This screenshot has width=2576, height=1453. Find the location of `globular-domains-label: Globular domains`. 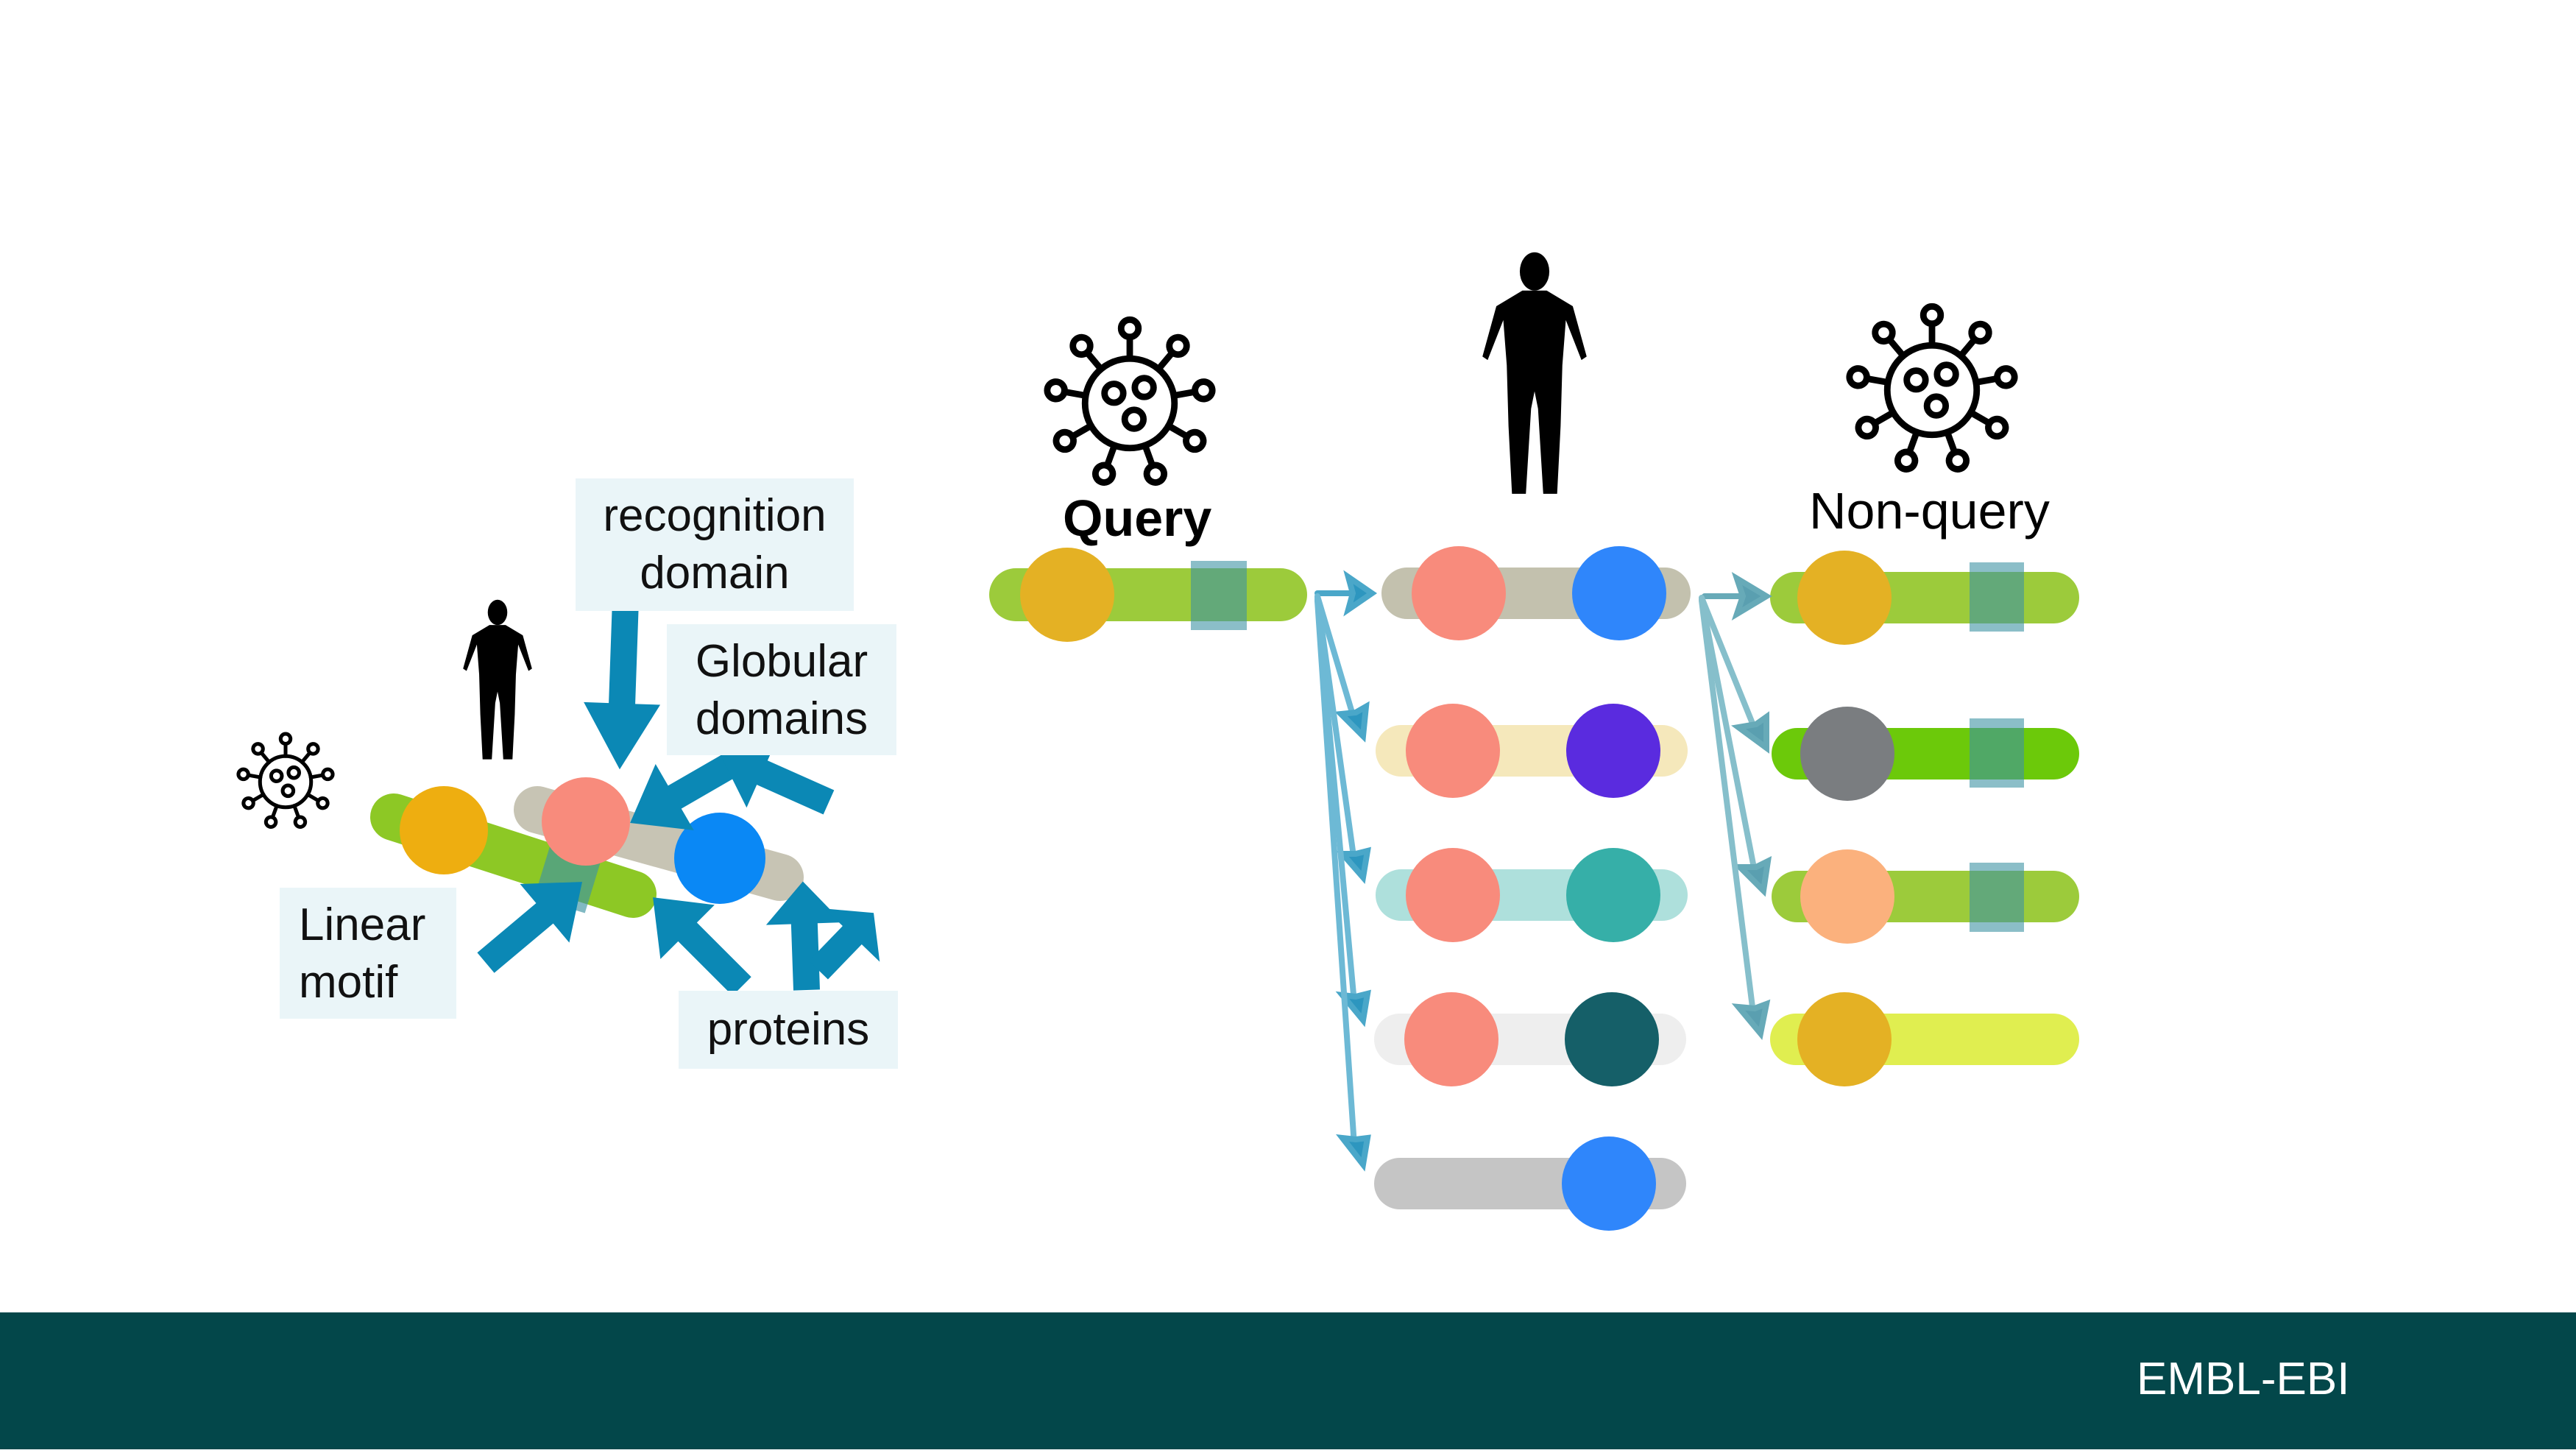

globular-domains-label: Globular domains is located at coordinates (781, 689).